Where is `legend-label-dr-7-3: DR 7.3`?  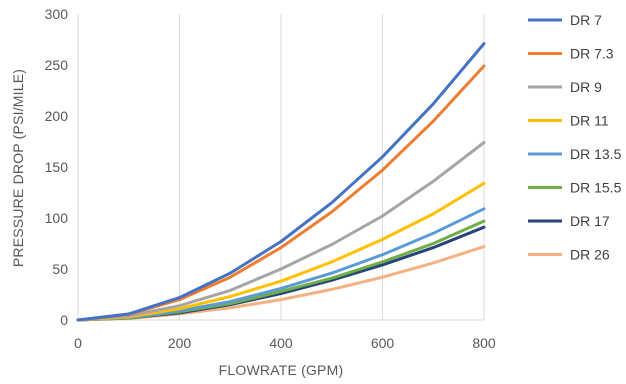 legend-label-dr-7-3: DR 7.3 is located at coordinates (592, 54).